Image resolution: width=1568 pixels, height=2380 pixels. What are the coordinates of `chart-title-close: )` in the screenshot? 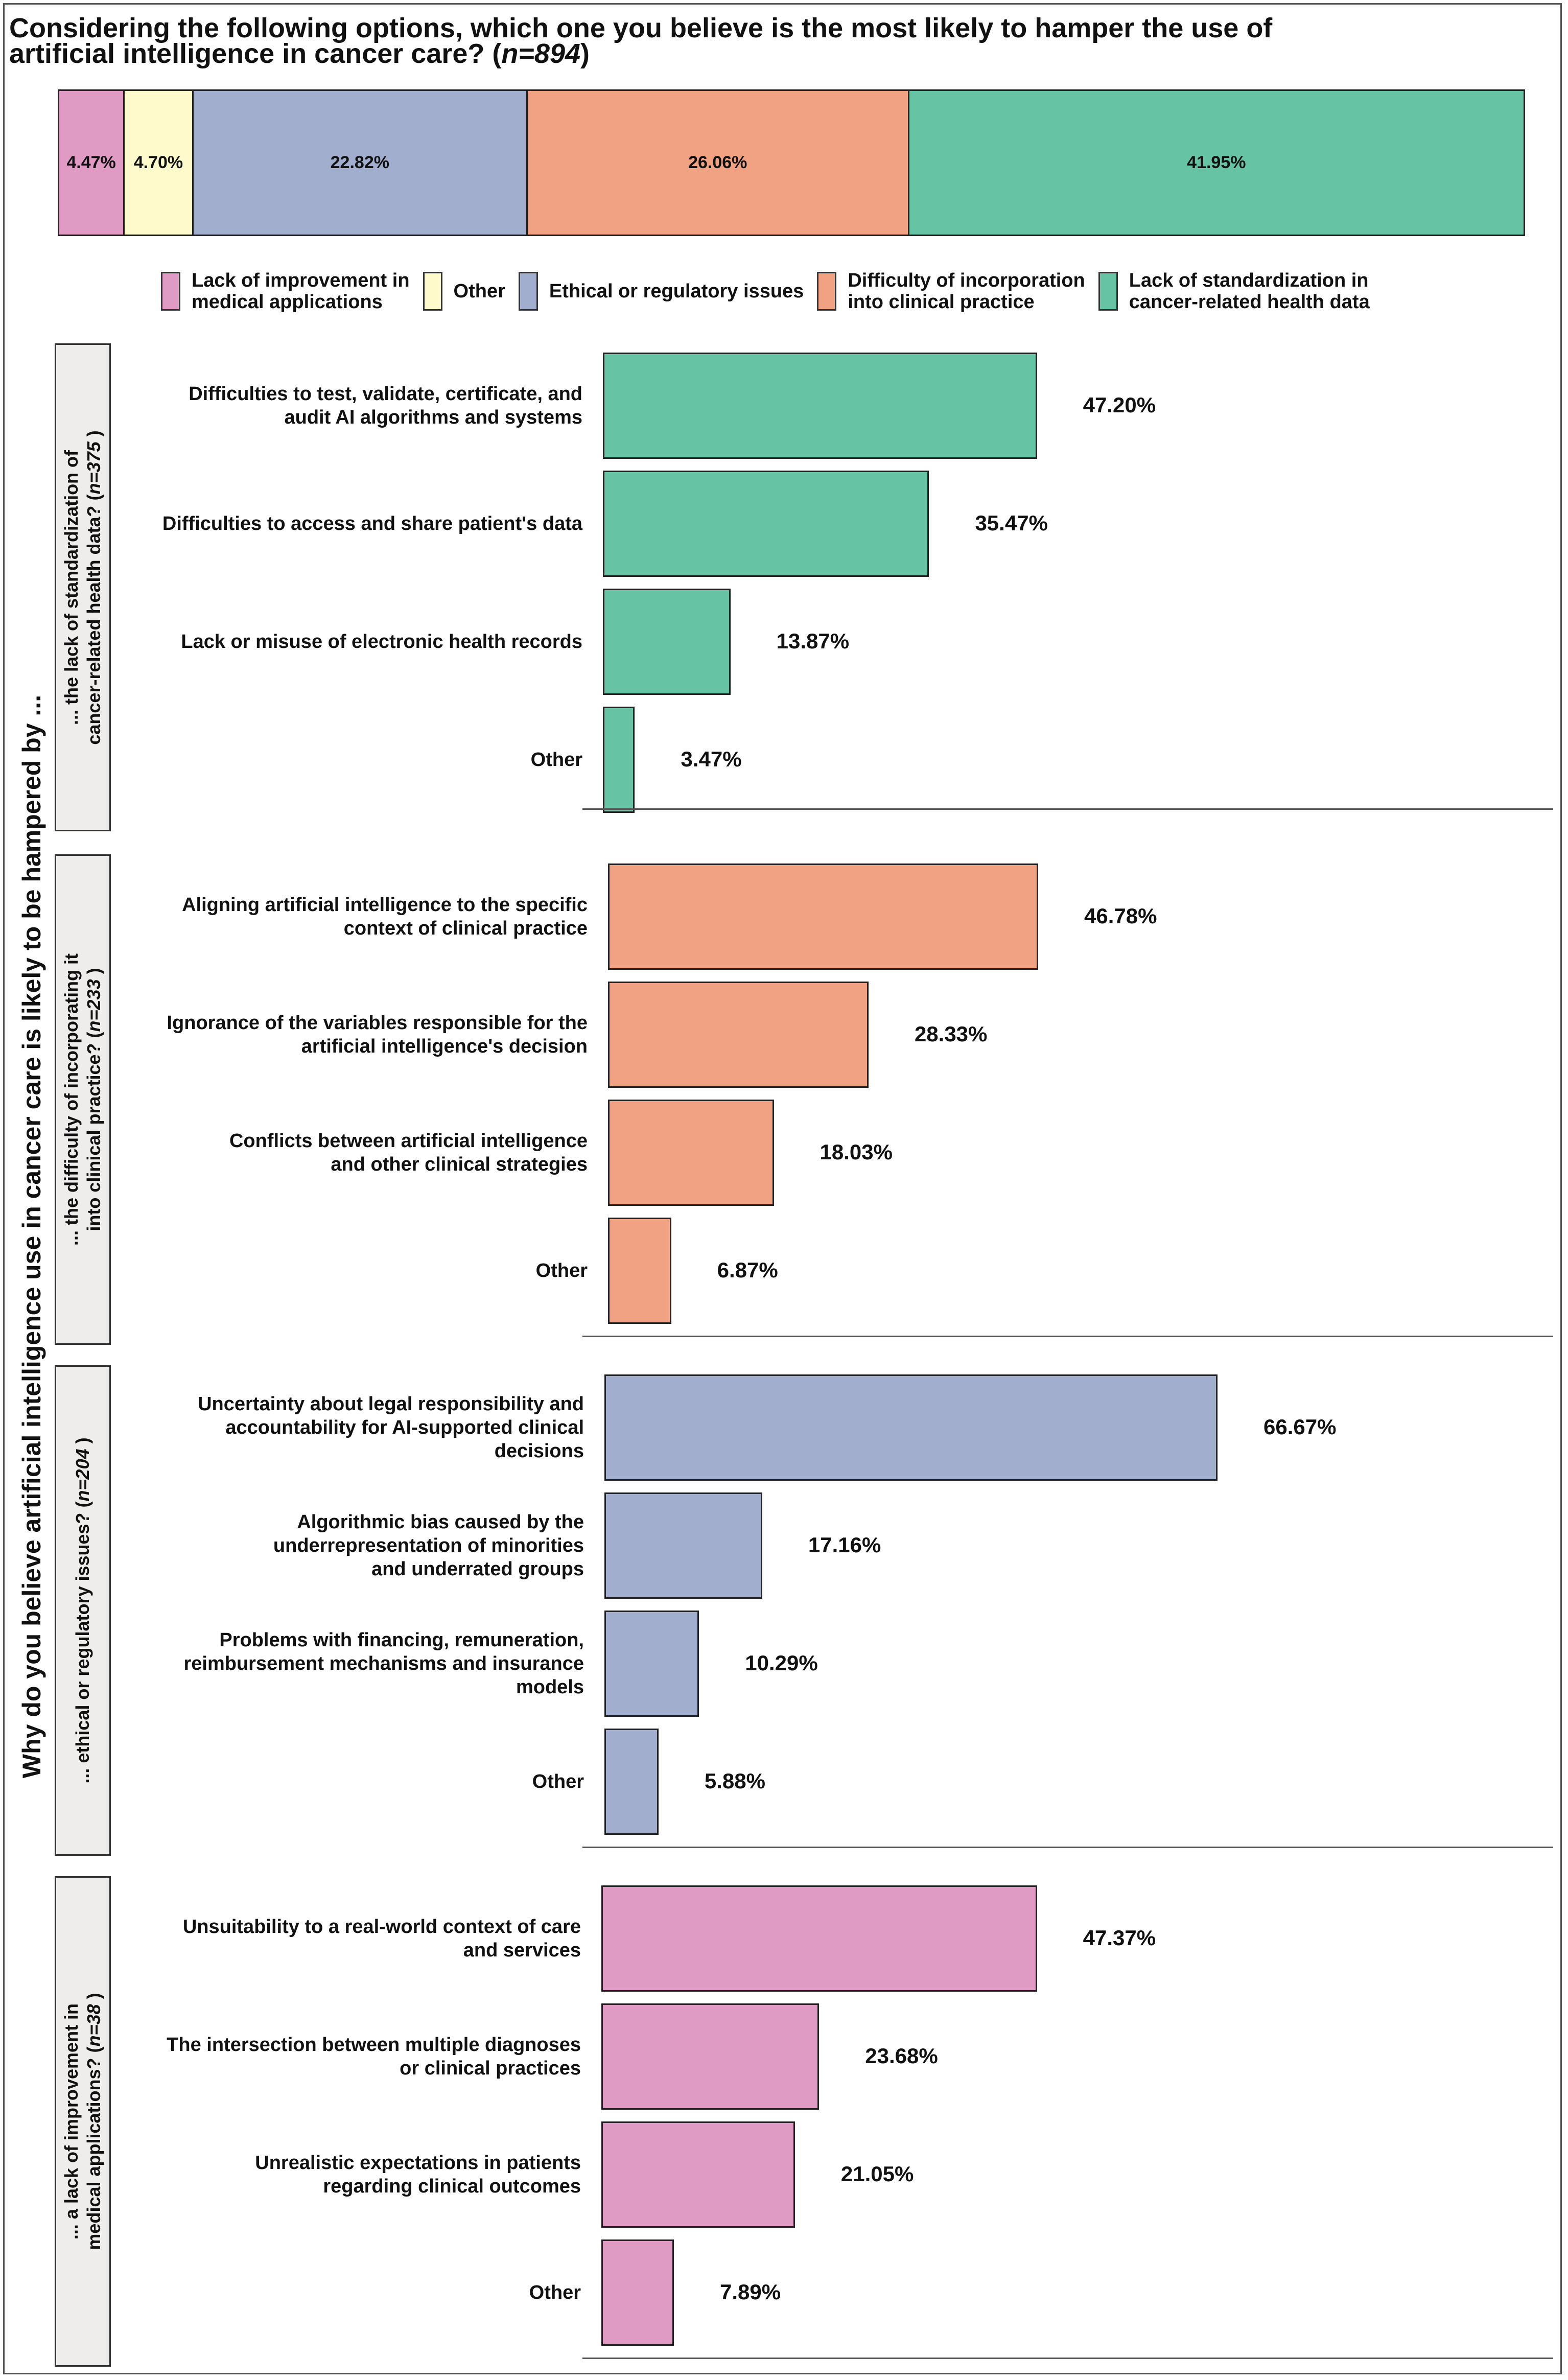 It's located at (585, 54).